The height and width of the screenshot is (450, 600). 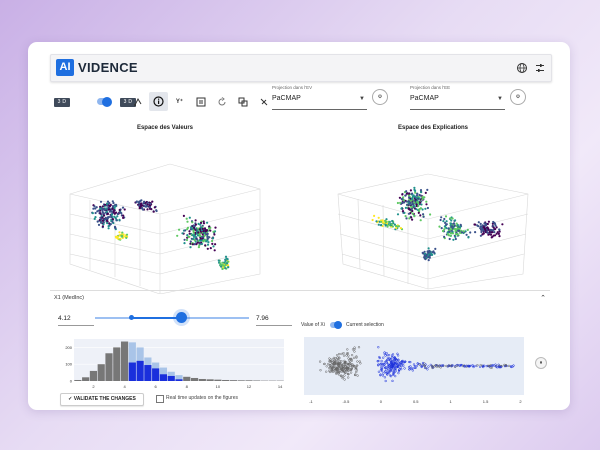 What do you see at coordinates (486, 401) in the screenshot?
I see `beeswarm-x-tick: 1.5` at bounding box center [486, 401].